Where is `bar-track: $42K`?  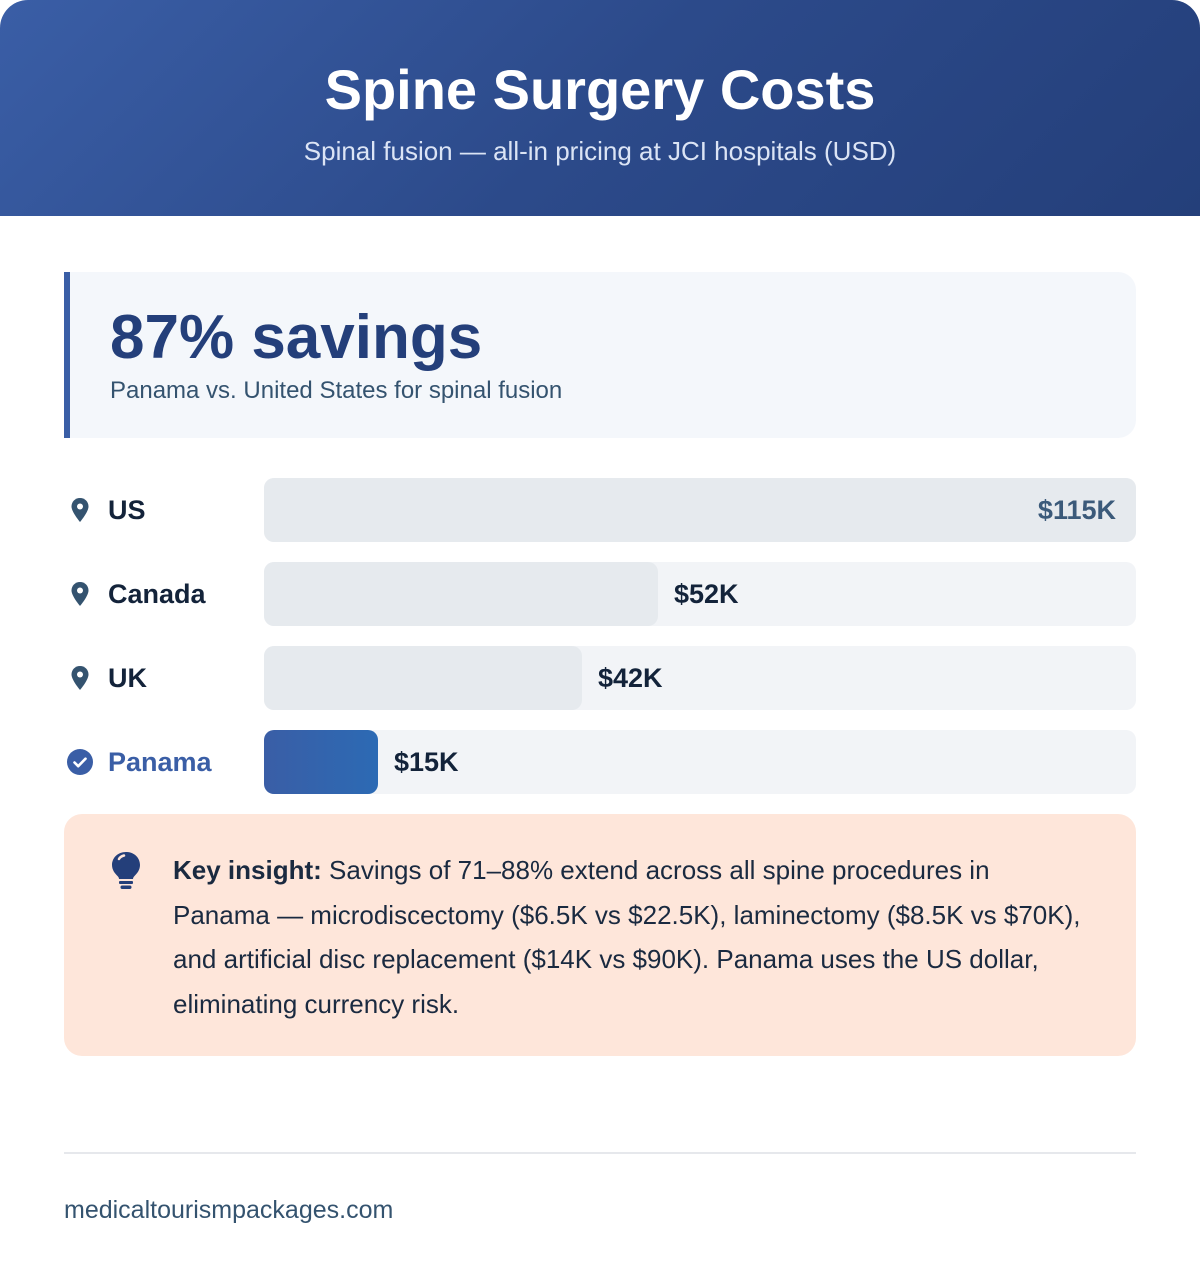
bar-track: $42K is located at coordinates (700, 678).